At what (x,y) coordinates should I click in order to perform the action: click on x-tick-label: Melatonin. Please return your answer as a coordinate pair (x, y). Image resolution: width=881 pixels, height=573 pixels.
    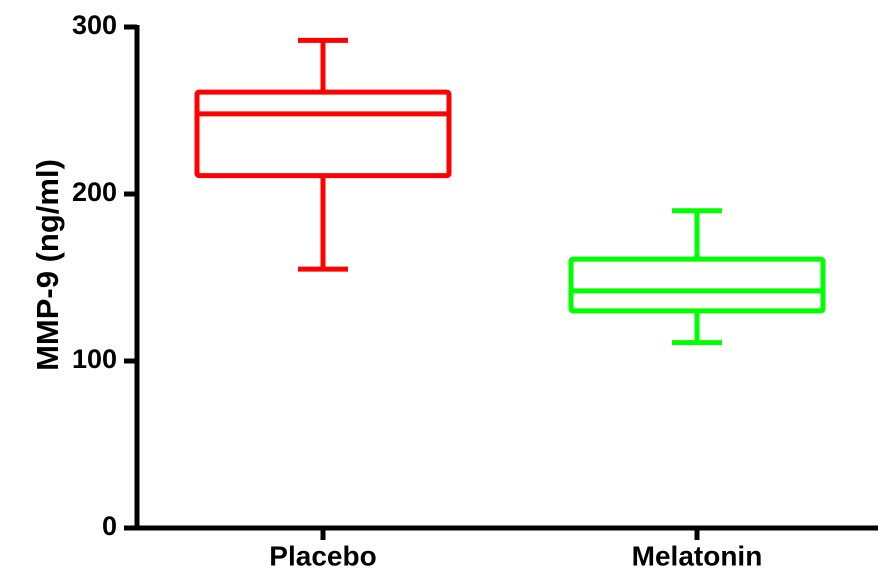
    Looking at the image, I should click on (697, 555).